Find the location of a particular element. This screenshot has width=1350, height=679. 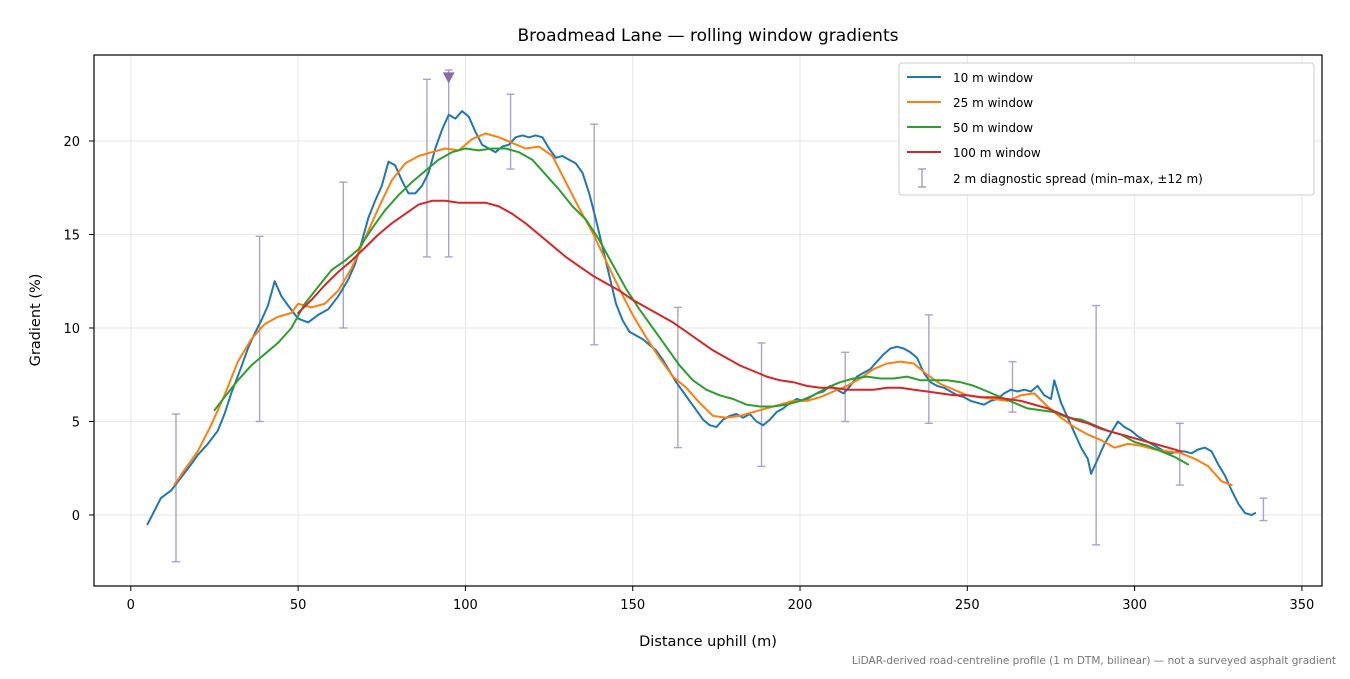

peak-marker-layer is located at coordinates (448, 78).